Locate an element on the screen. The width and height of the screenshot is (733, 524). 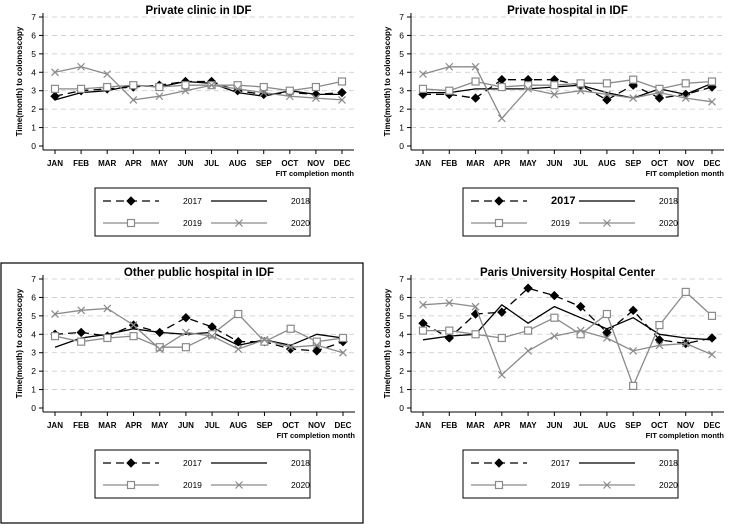
y-tick-label: 3 is located at coordinates (33, 91).